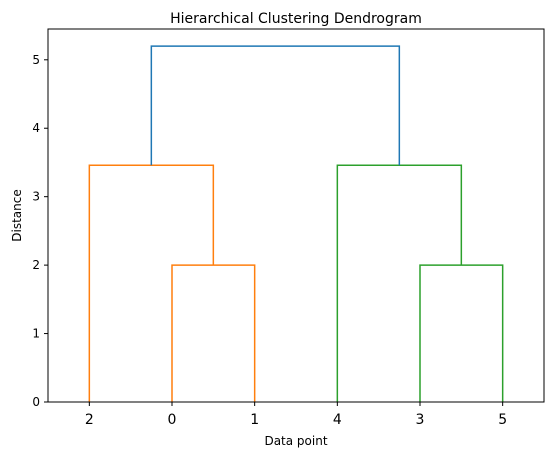 The image size is (554, 459). I want to click on y-tick-label: 5, so click(36, 60).